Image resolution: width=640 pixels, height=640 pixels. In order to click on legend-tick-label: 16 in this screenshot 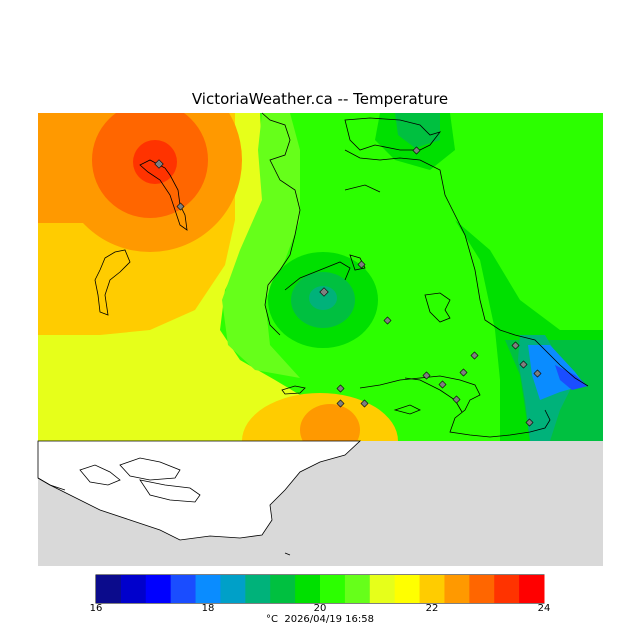, I will do `click(96, 608)`.